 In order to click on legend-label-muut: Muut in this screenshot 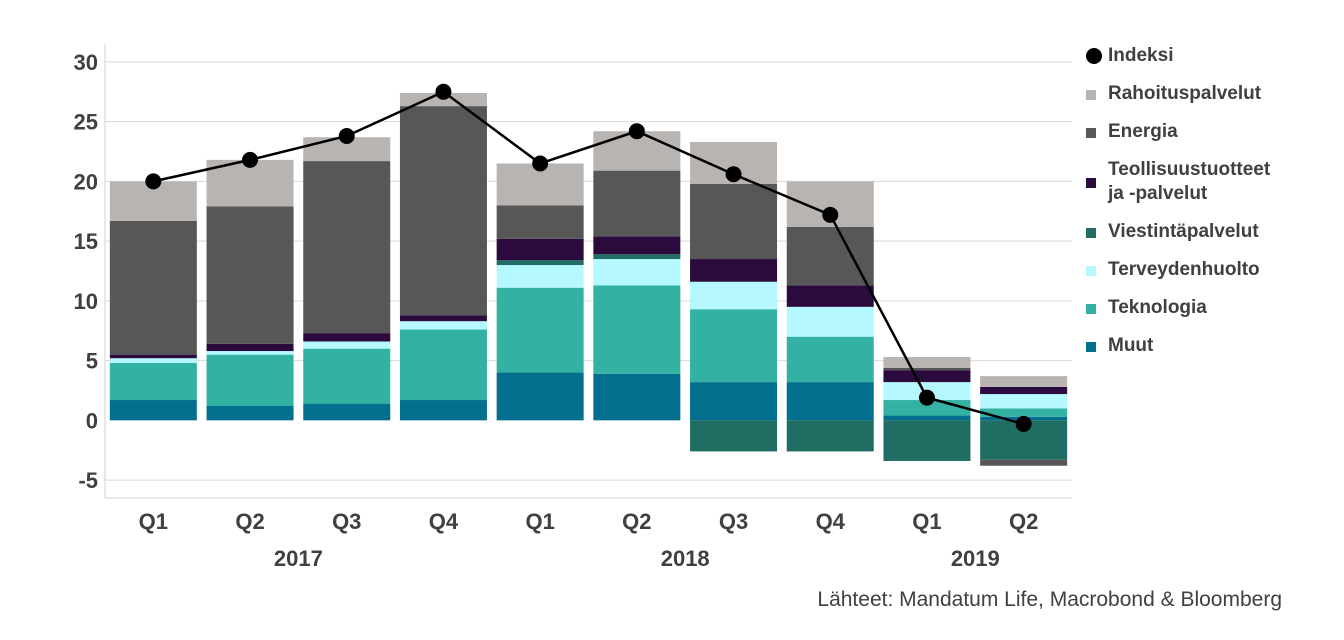, I will do `click(1131, 345)`.